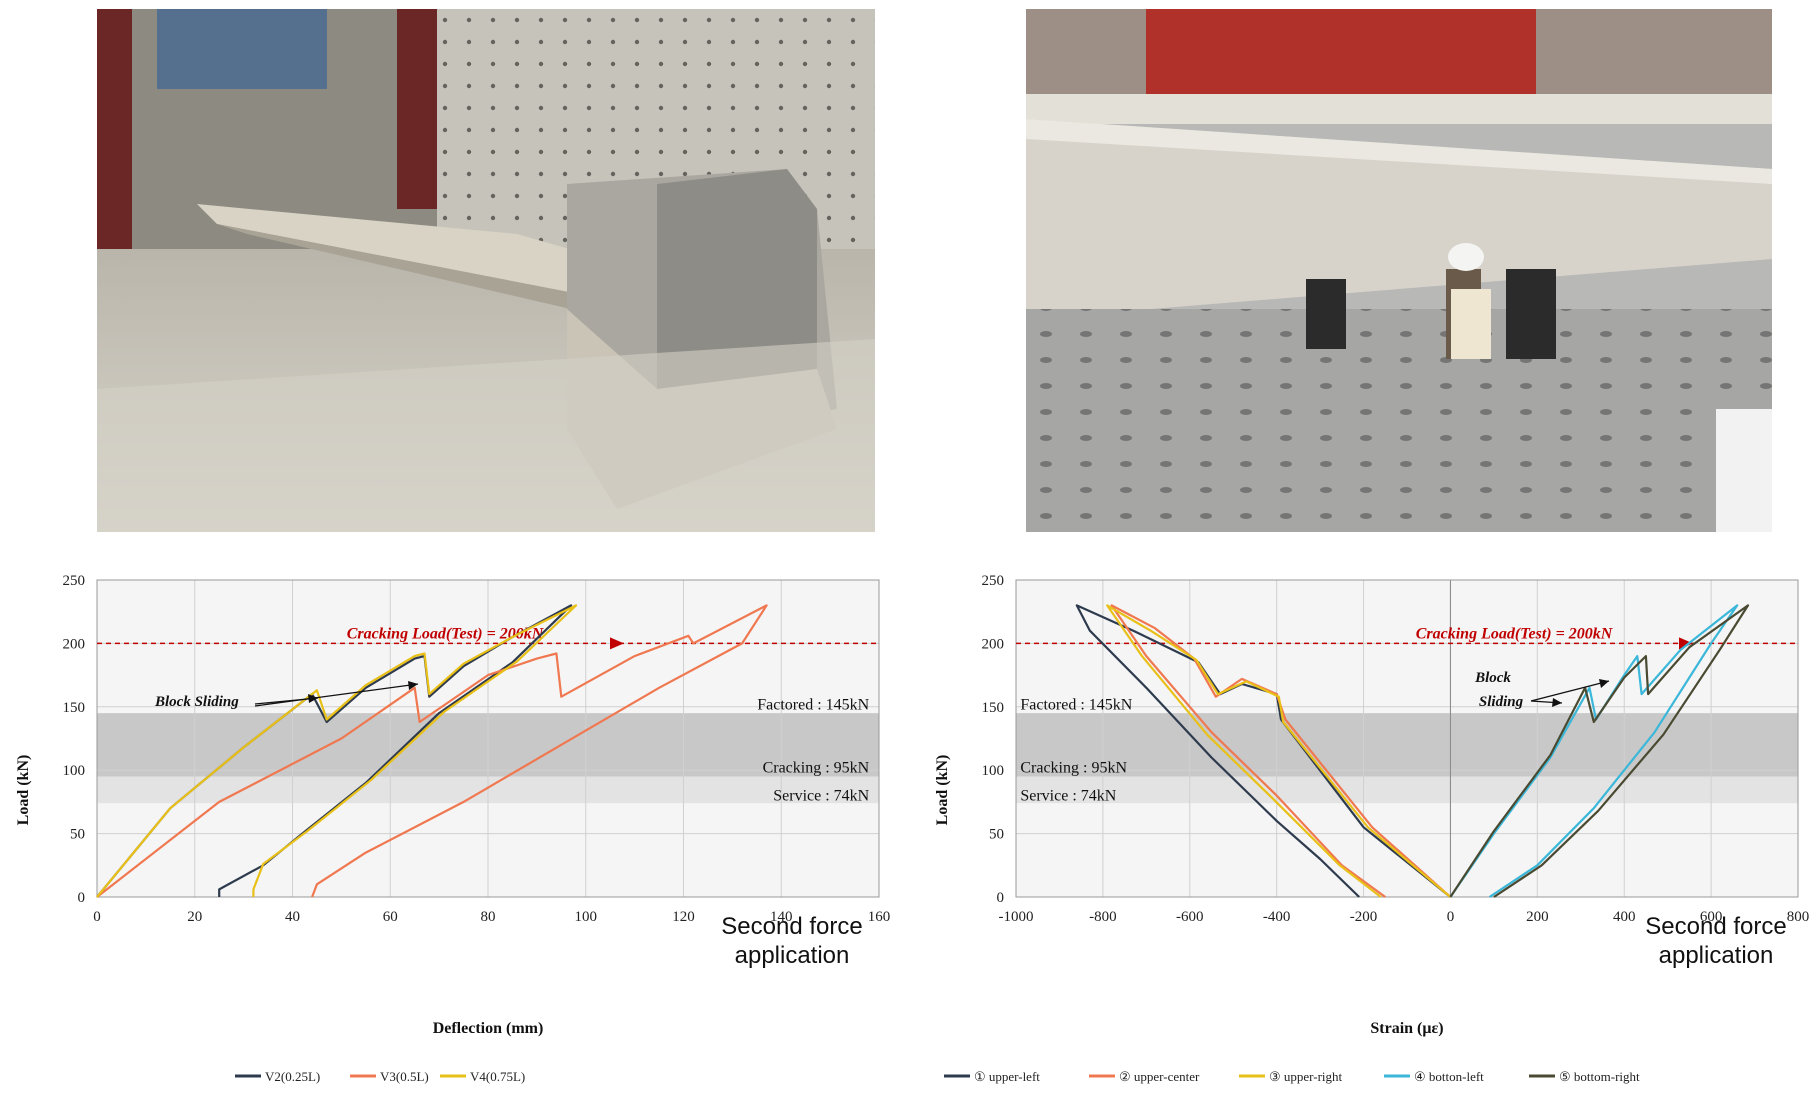  What do you see at coordinates (1007, 1076) in the screenshot?
I see `legend-label-0: ① upper-left` at bounding box center [1007, 1076].